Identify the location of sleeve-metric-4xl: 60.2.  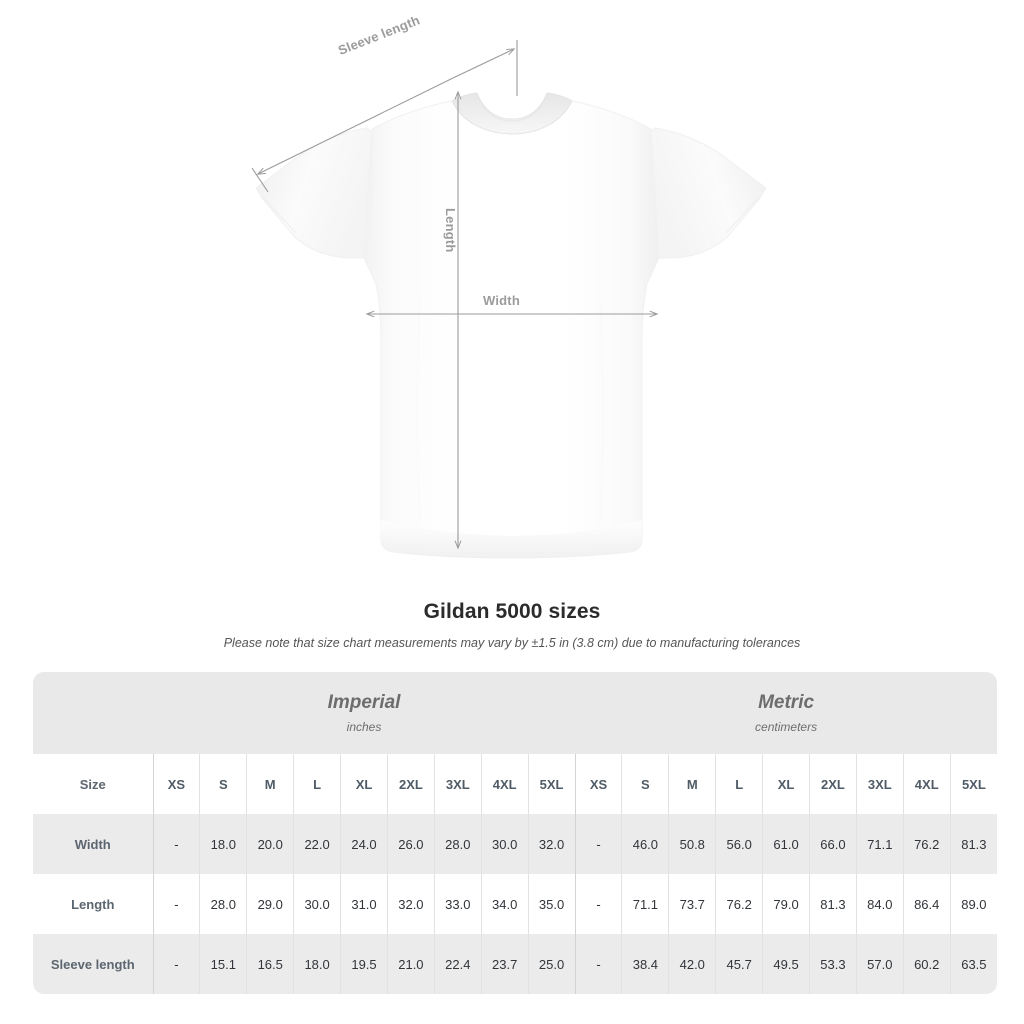
(926, 964).